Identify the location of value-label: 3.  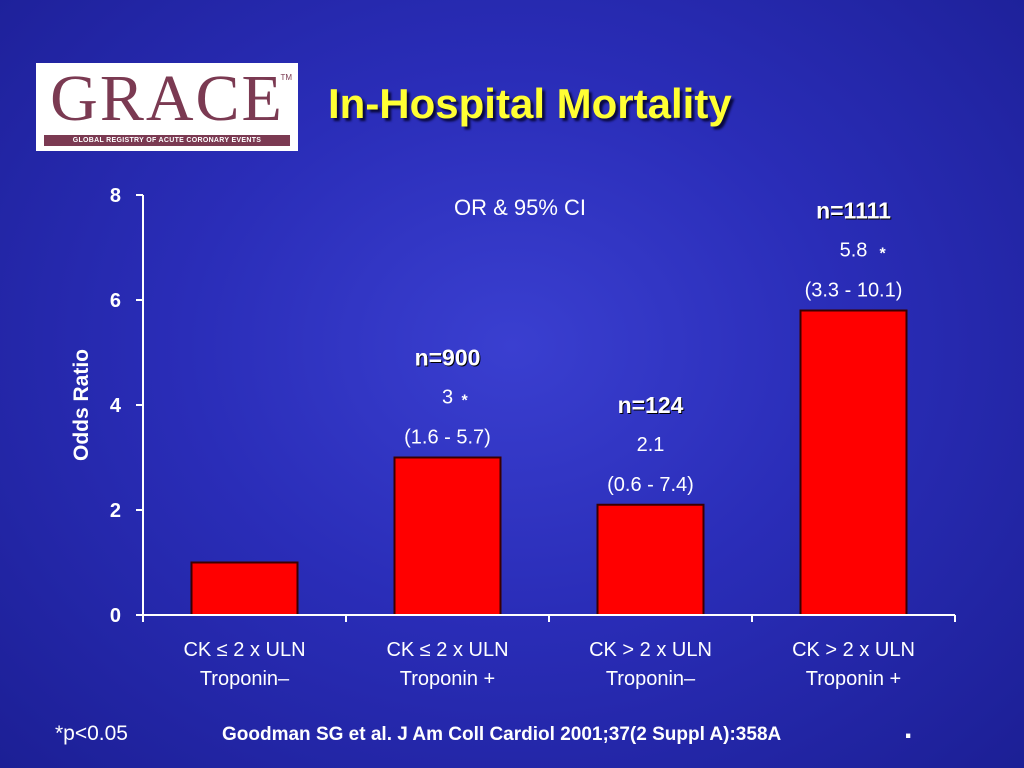
(447, 398).